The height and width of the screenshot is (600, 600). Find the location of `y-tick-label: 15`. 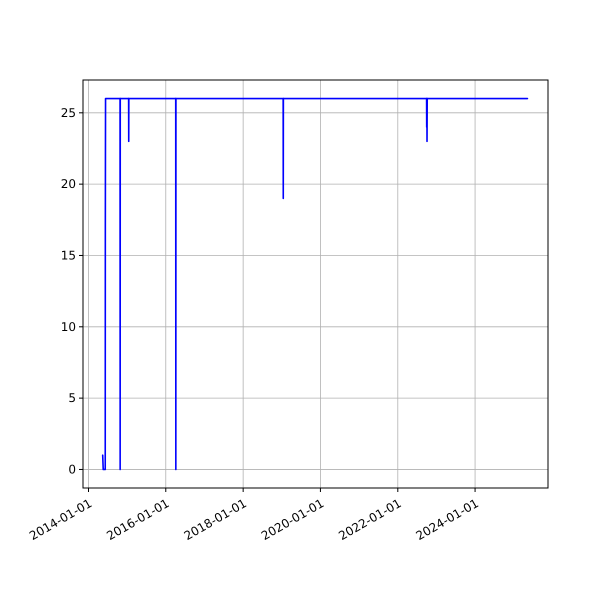

y-tick-label: 15 is located at coordinates (68, 255).